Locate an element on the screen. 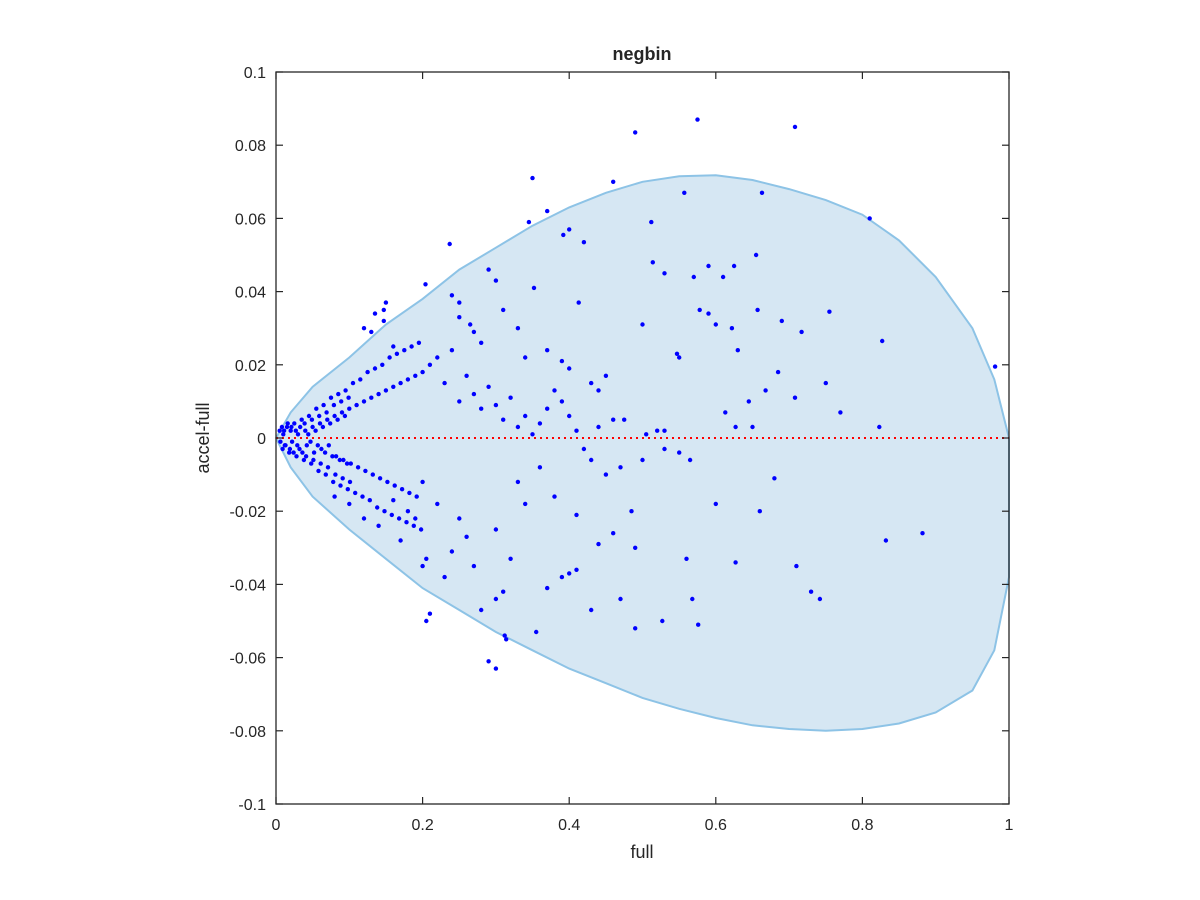 This screenshot has width=1200, height=900. y-tick-label: 0.02 is located at coordinates (250, 366).